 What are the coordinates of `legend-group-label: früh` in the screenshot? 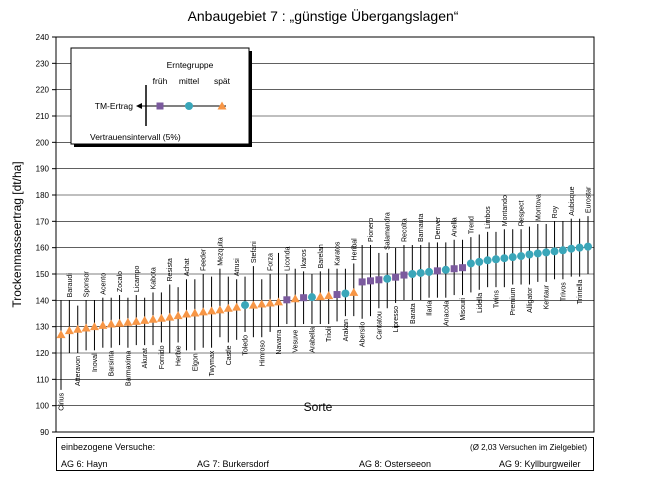 It's located at (160, 81).